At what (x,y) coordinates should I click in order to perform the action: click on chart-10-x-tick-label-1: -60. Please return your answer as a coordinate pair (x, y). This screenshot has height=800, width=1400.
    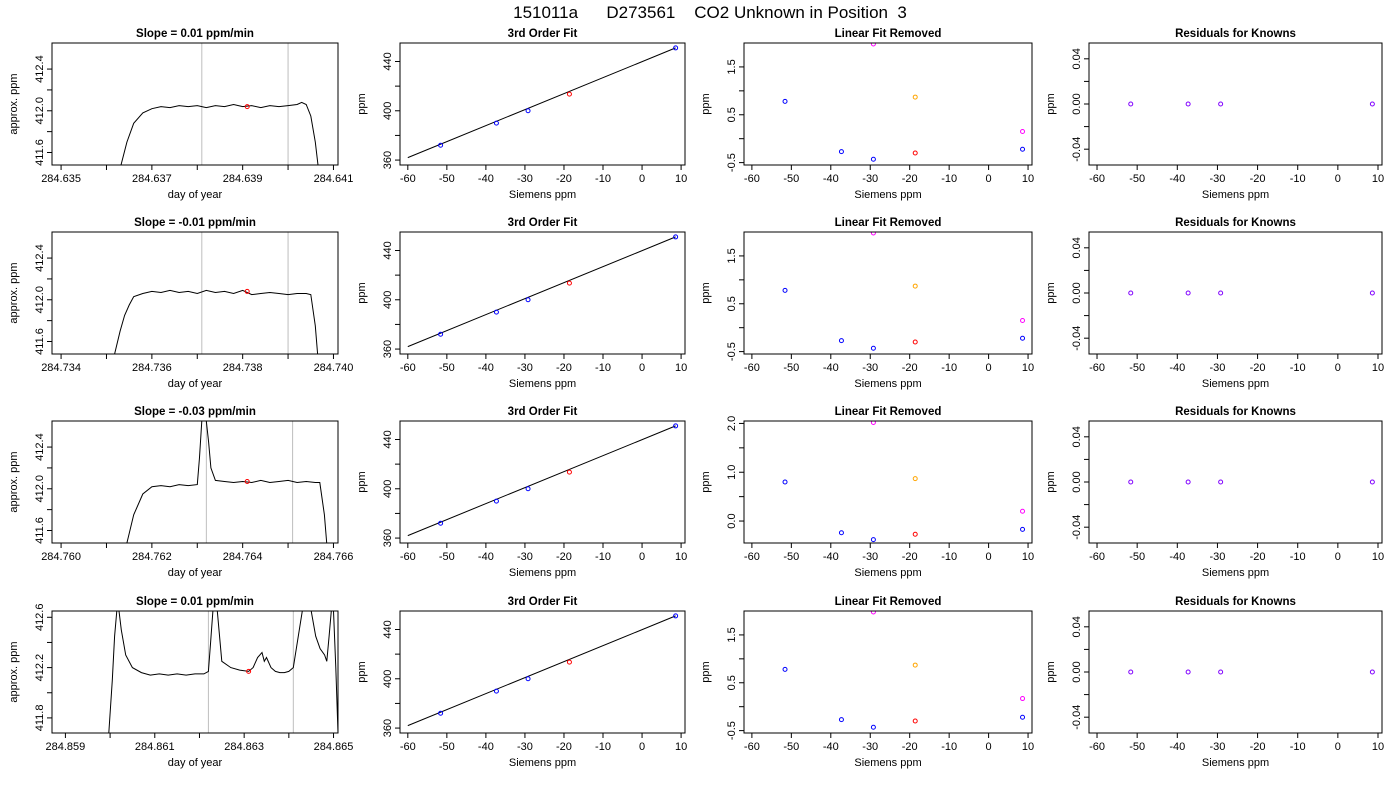
    Looking at the image, I should click on (408, 557).